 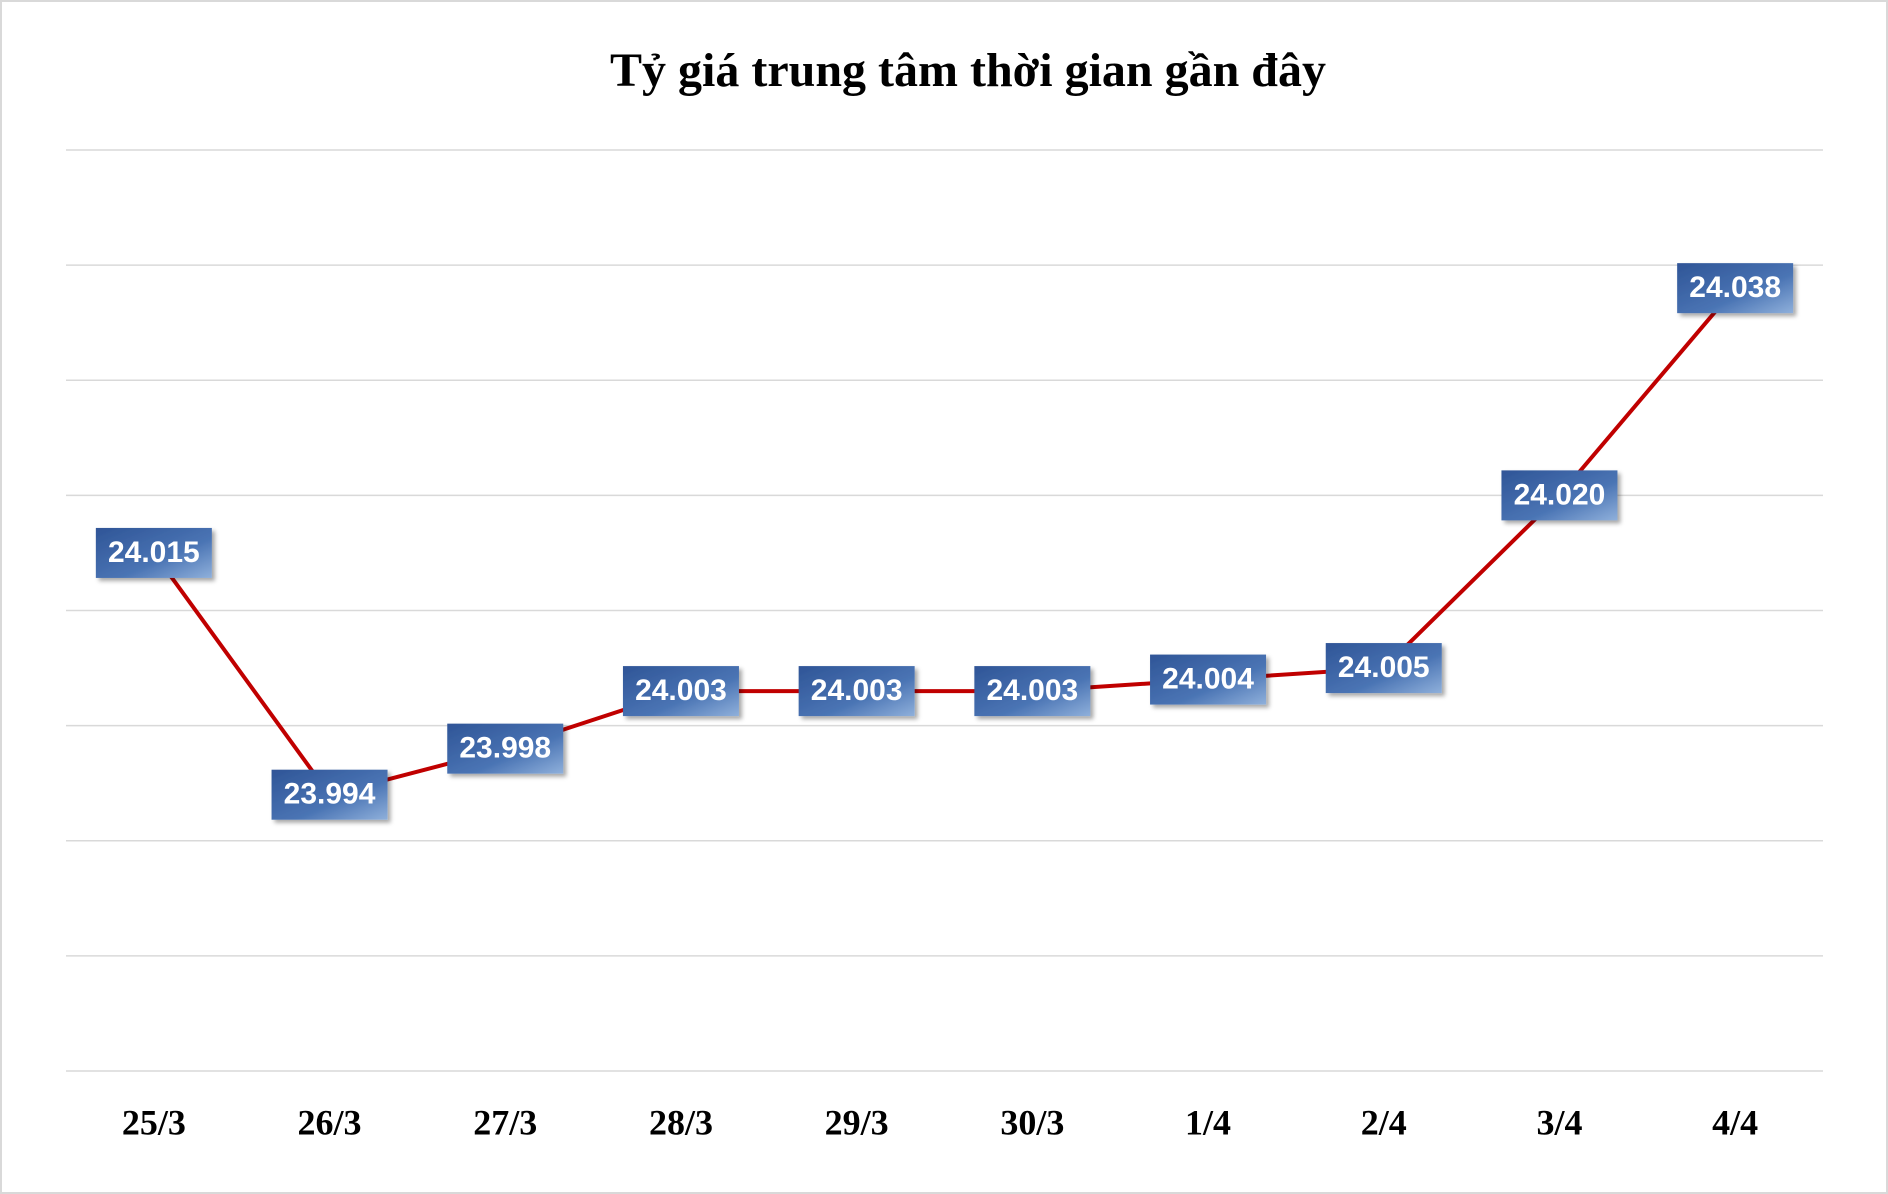 I want to click on data-label: 24.020, so click(x=1560, y=494).